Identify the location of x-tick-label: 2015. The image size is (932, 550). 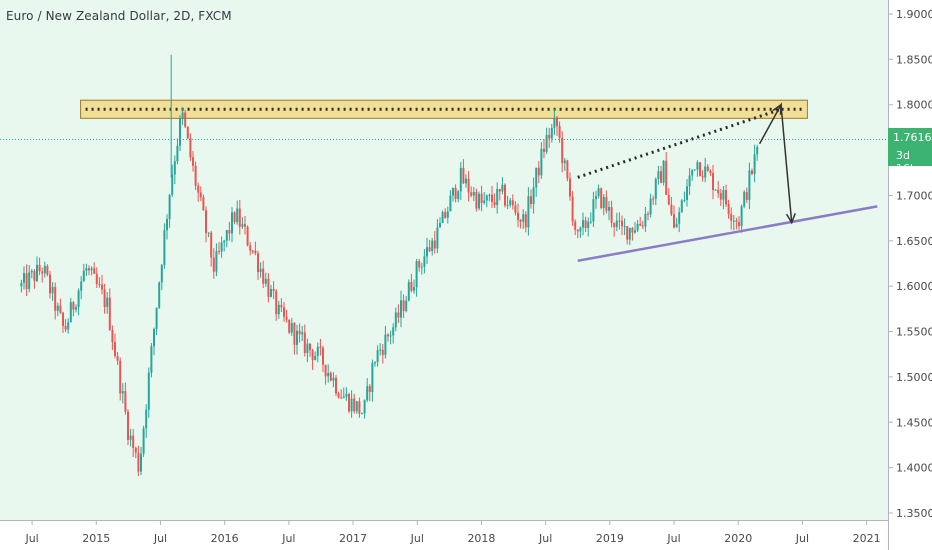
(96, 538).